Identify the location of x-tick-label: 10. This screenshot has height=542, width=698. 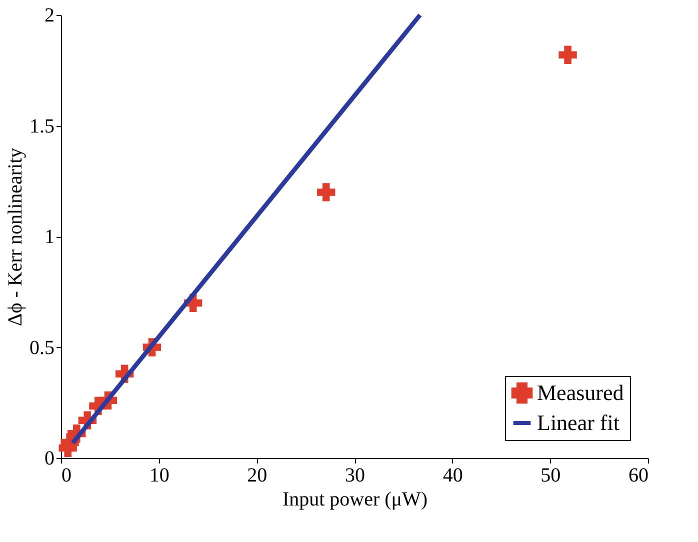
(159, 475).